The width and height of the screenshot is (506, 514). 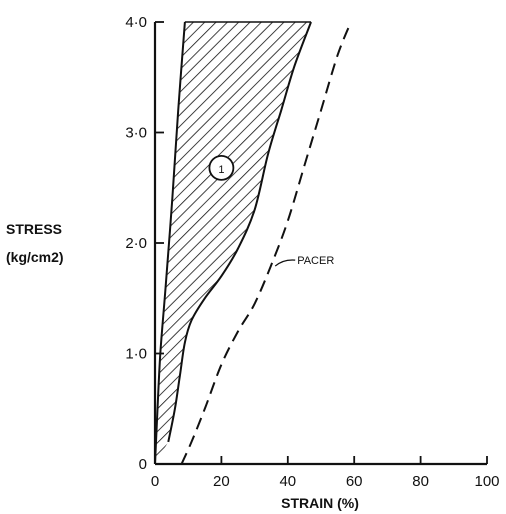 What do you see at coordinates (155, 481) in the screenshot?
I see `x-tick-label: 0` at bounding box center [155, 481].